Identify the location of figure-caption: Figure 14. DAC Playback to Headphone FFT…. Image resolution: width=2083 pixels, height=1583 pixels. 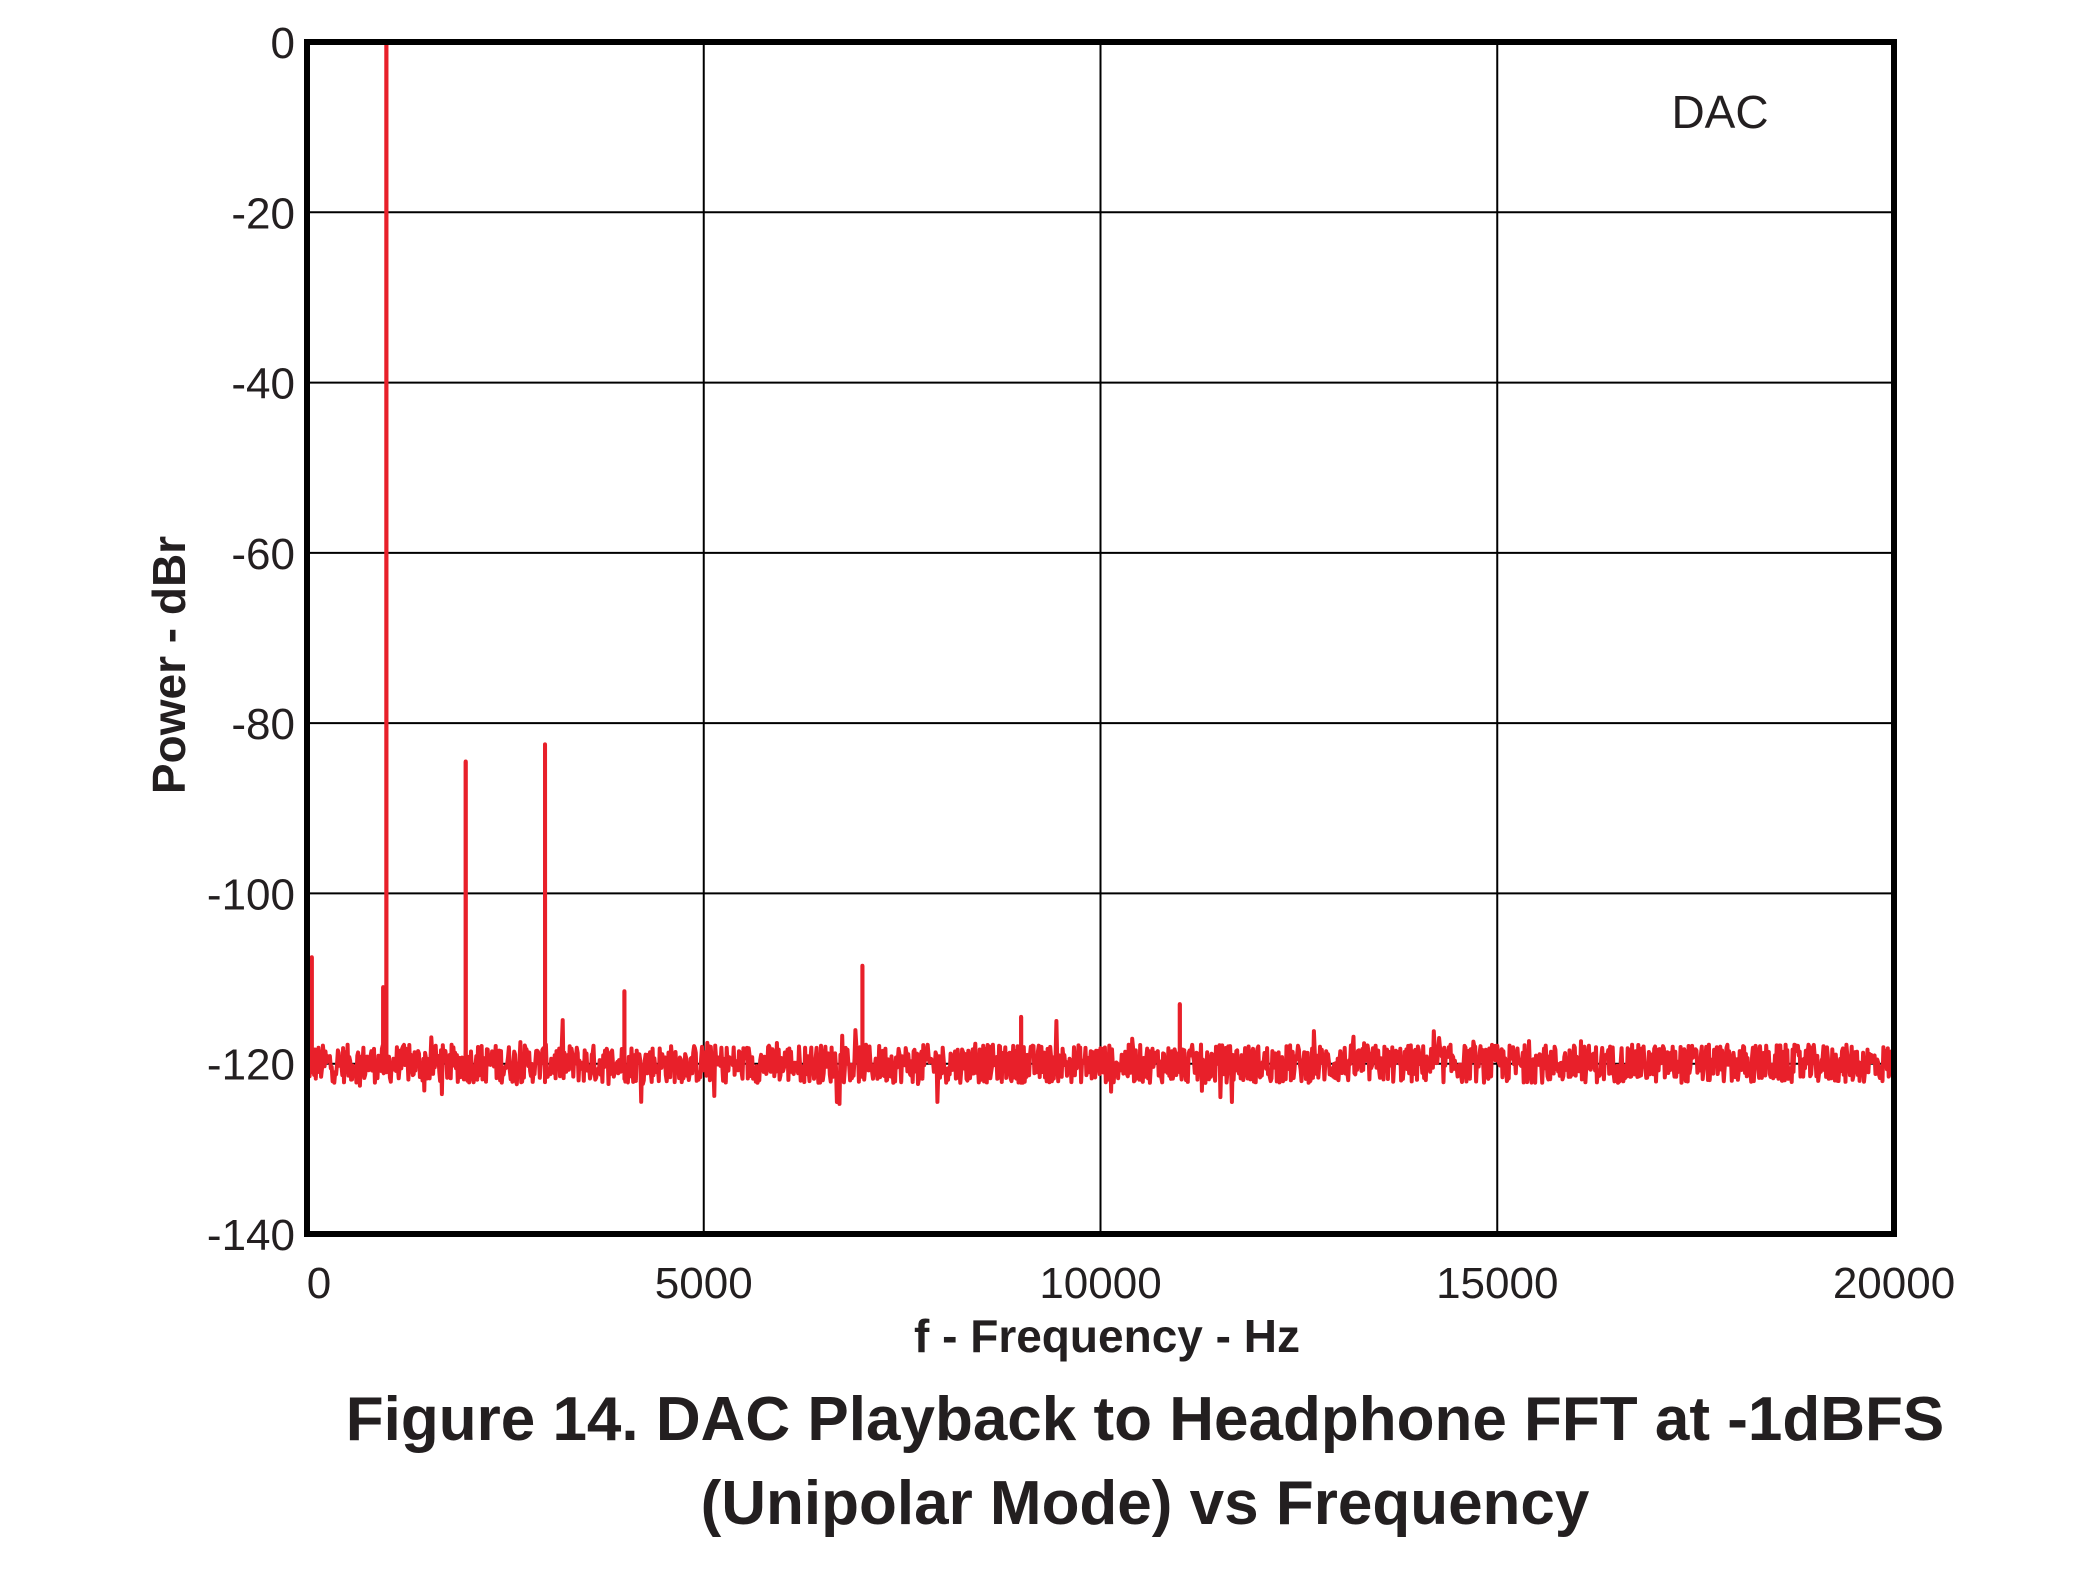
(1145, 1462).